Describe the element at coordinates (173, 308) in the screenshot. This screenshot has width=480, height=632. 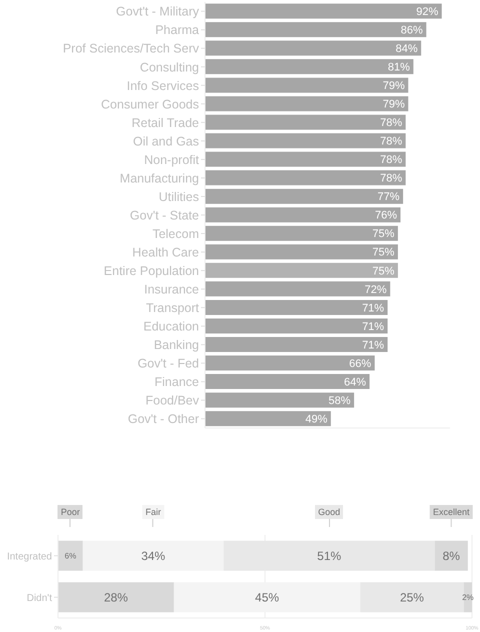
I see `y-tick-label: Transport` at that location.